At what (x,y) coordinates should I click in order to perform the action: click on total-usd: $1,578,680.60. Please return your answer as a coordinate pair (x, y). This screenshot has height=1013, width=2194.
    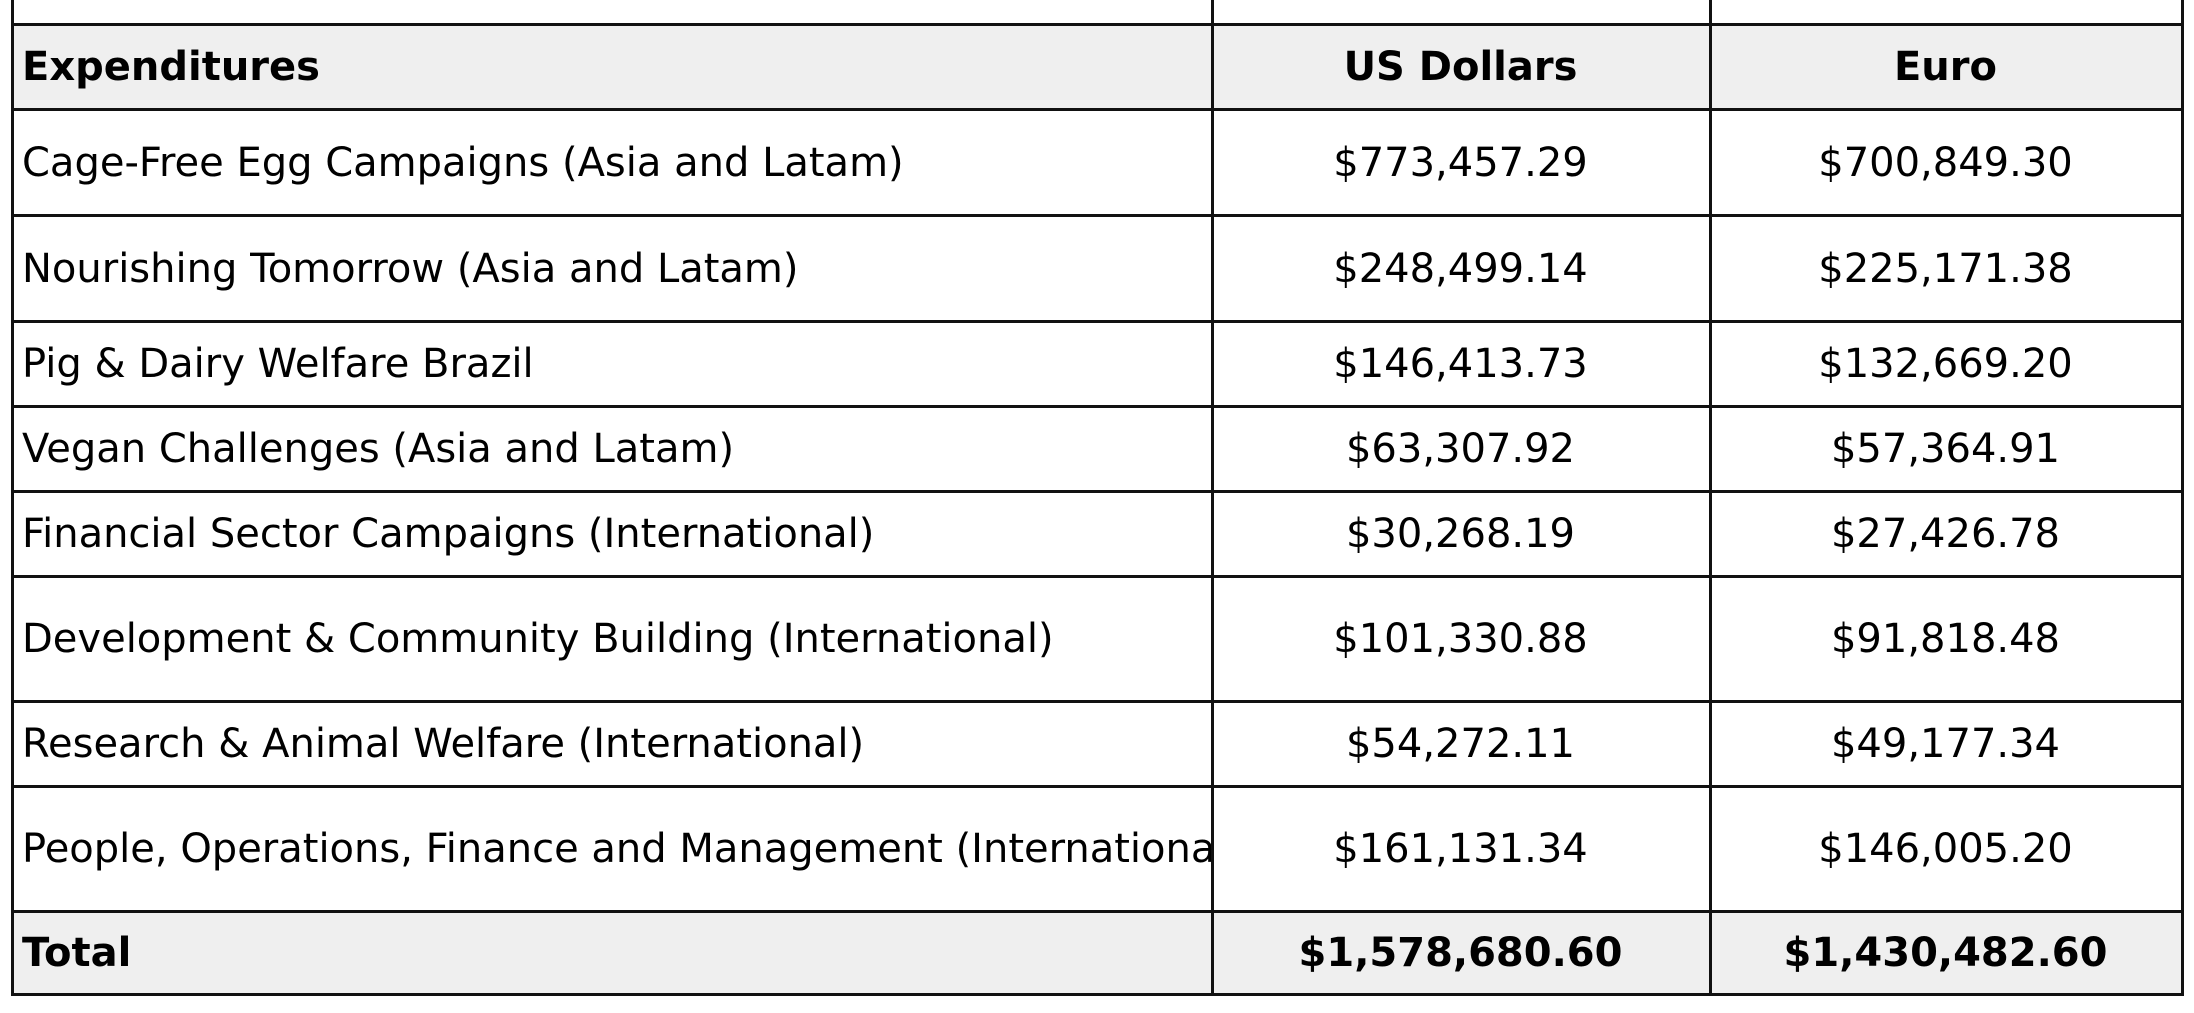
    Looking at the image, I should click on (1461, 953).